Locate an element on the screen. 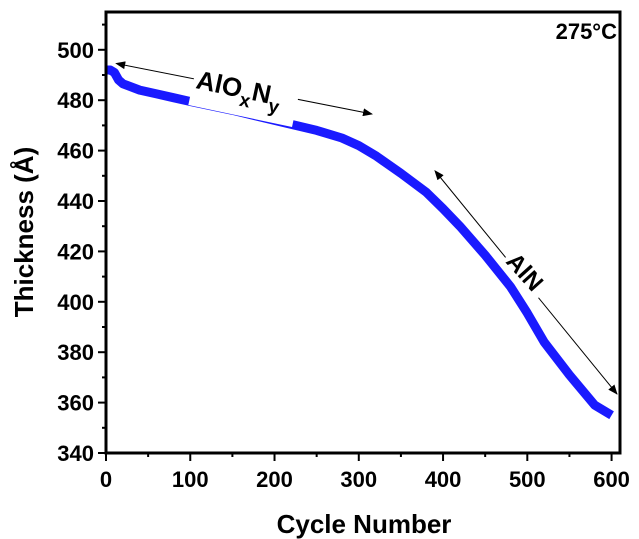 The height and width of the screenshot is (539, 639). aln-label: AlN is located at coordinates (526, 274).